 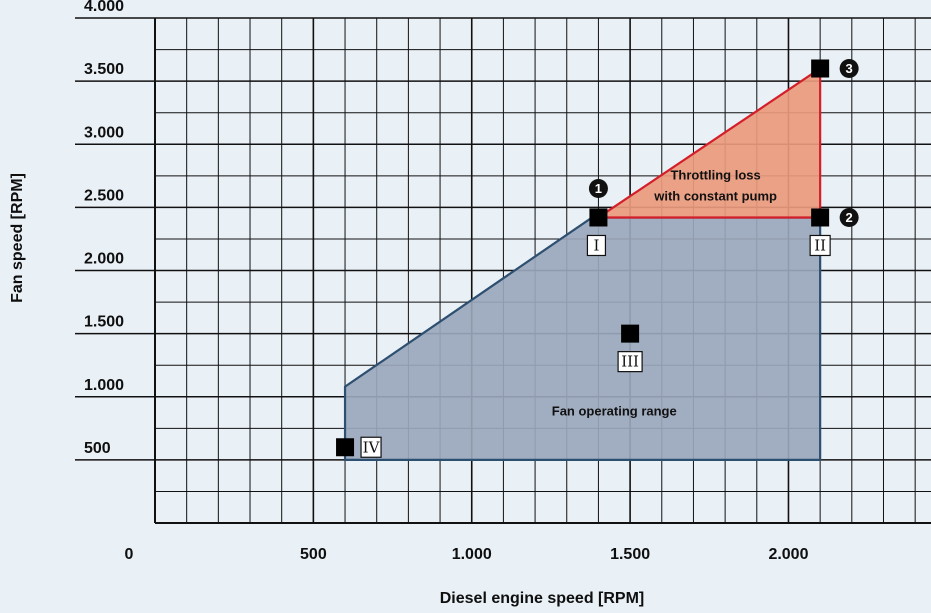 What do you see at coordinates (472, 554) in the screenshot?
I see `x-tick-label: 1.000` at bounding box center [472, 554].